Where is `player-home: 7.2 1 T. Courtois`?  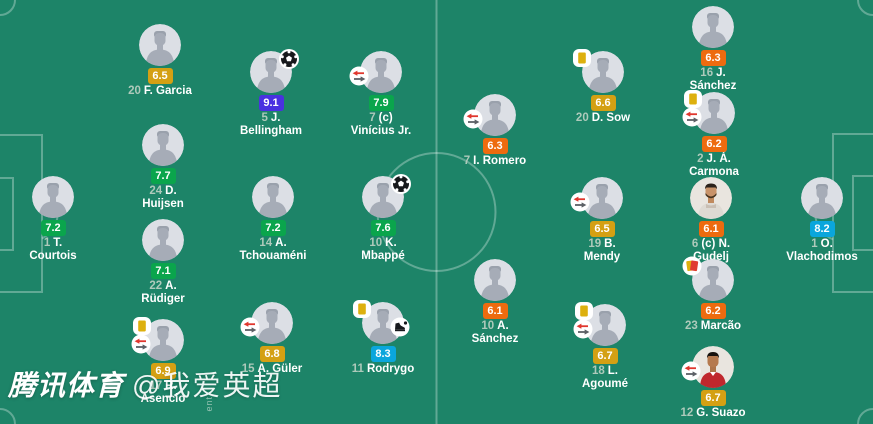
player-home: 7.2 1 T. Courtois is located at coordinates (54, 219).